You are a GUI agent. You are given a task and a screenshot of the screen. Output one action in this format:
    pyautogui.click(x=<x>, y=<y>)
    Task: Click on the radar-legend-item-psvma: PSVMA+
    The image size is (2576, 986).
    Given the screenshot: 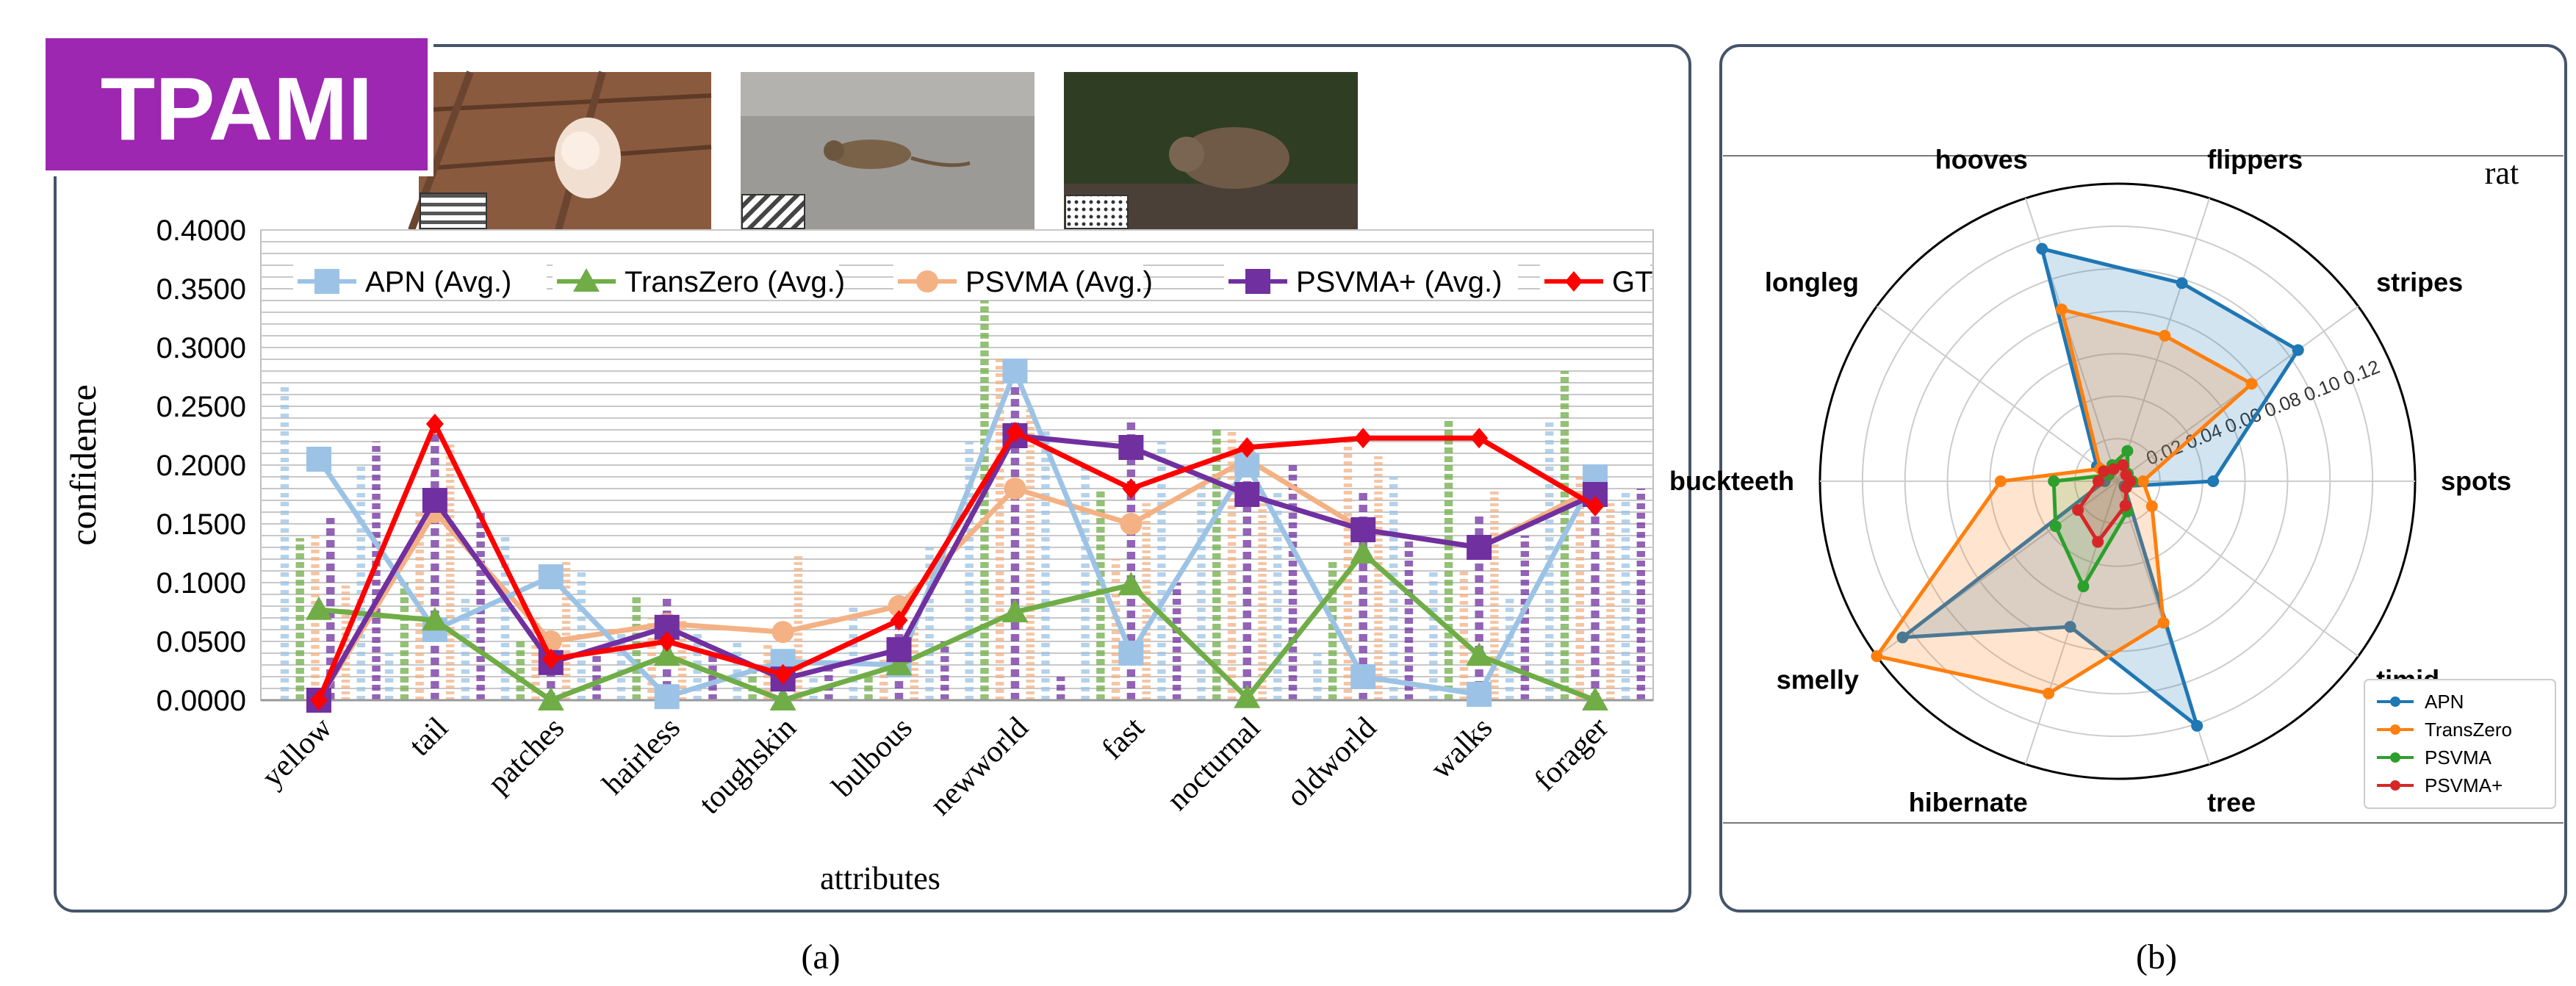 What is the action you would take?
    pyautogui.click(x=2440, y=785)
    